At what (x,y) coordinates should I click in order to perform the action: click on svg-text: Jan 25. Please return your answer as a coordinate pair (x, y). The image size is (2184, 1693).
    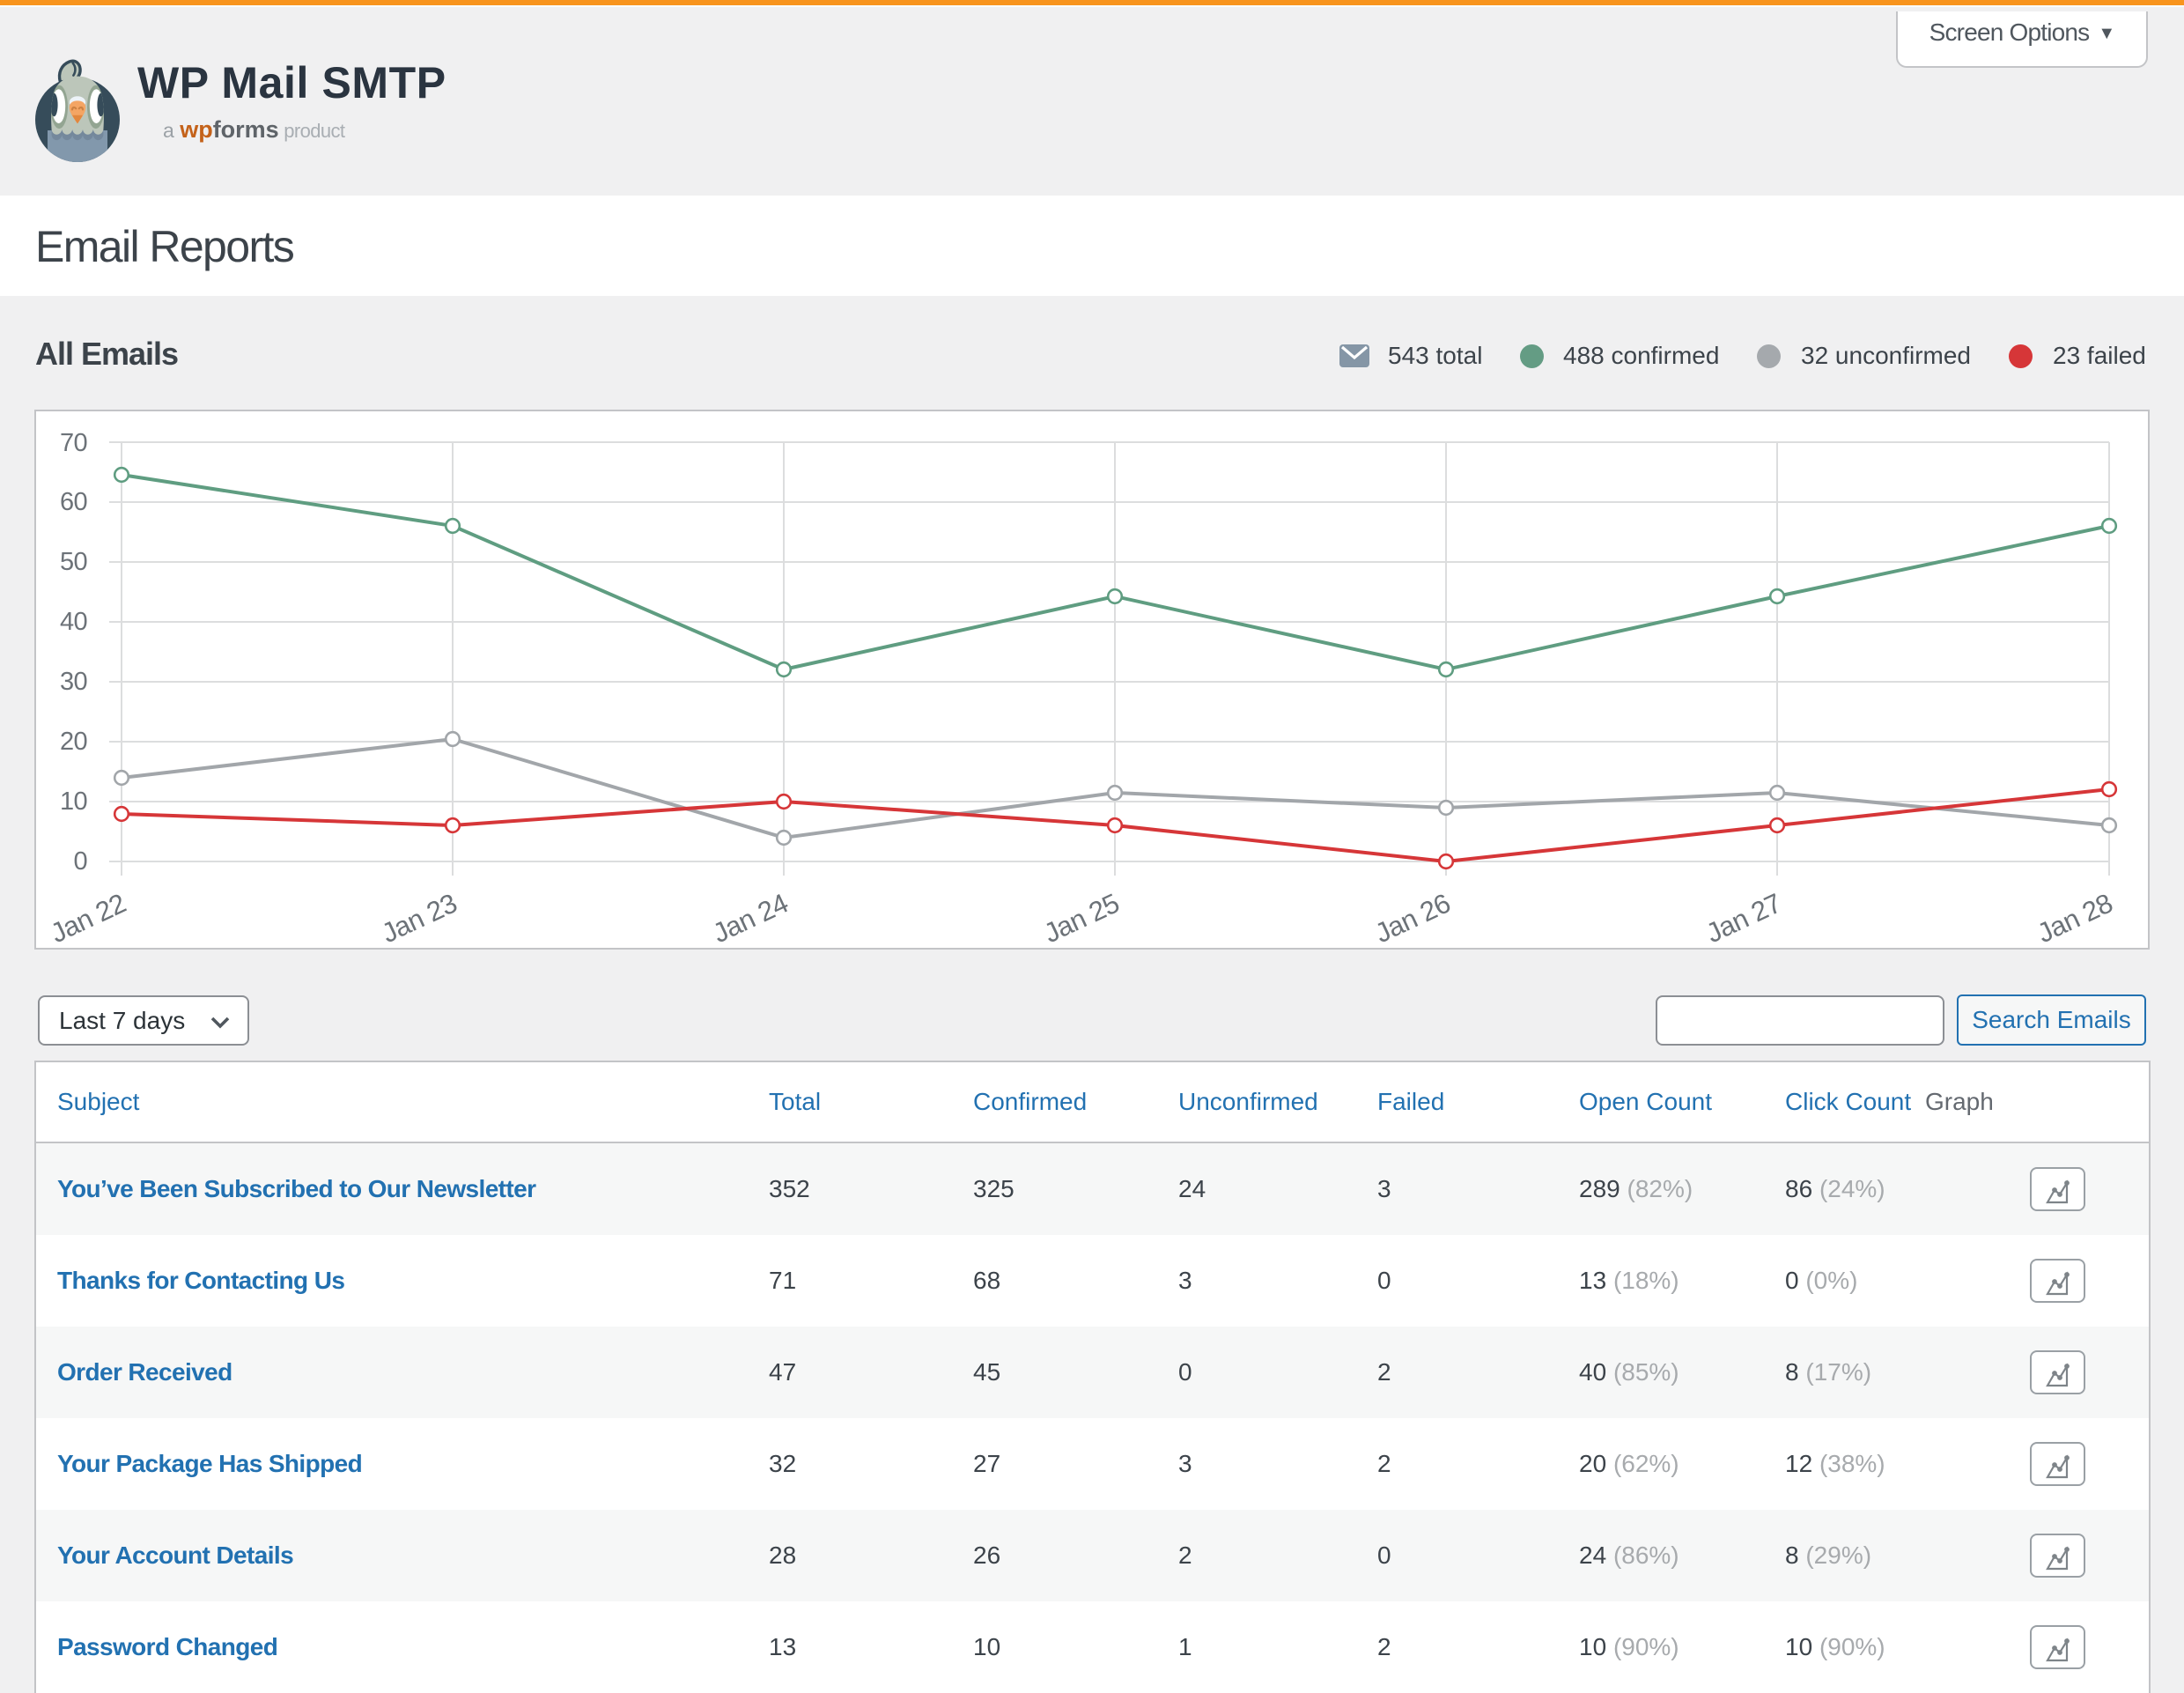
    Looking at the image, I should click on (1081, 918).